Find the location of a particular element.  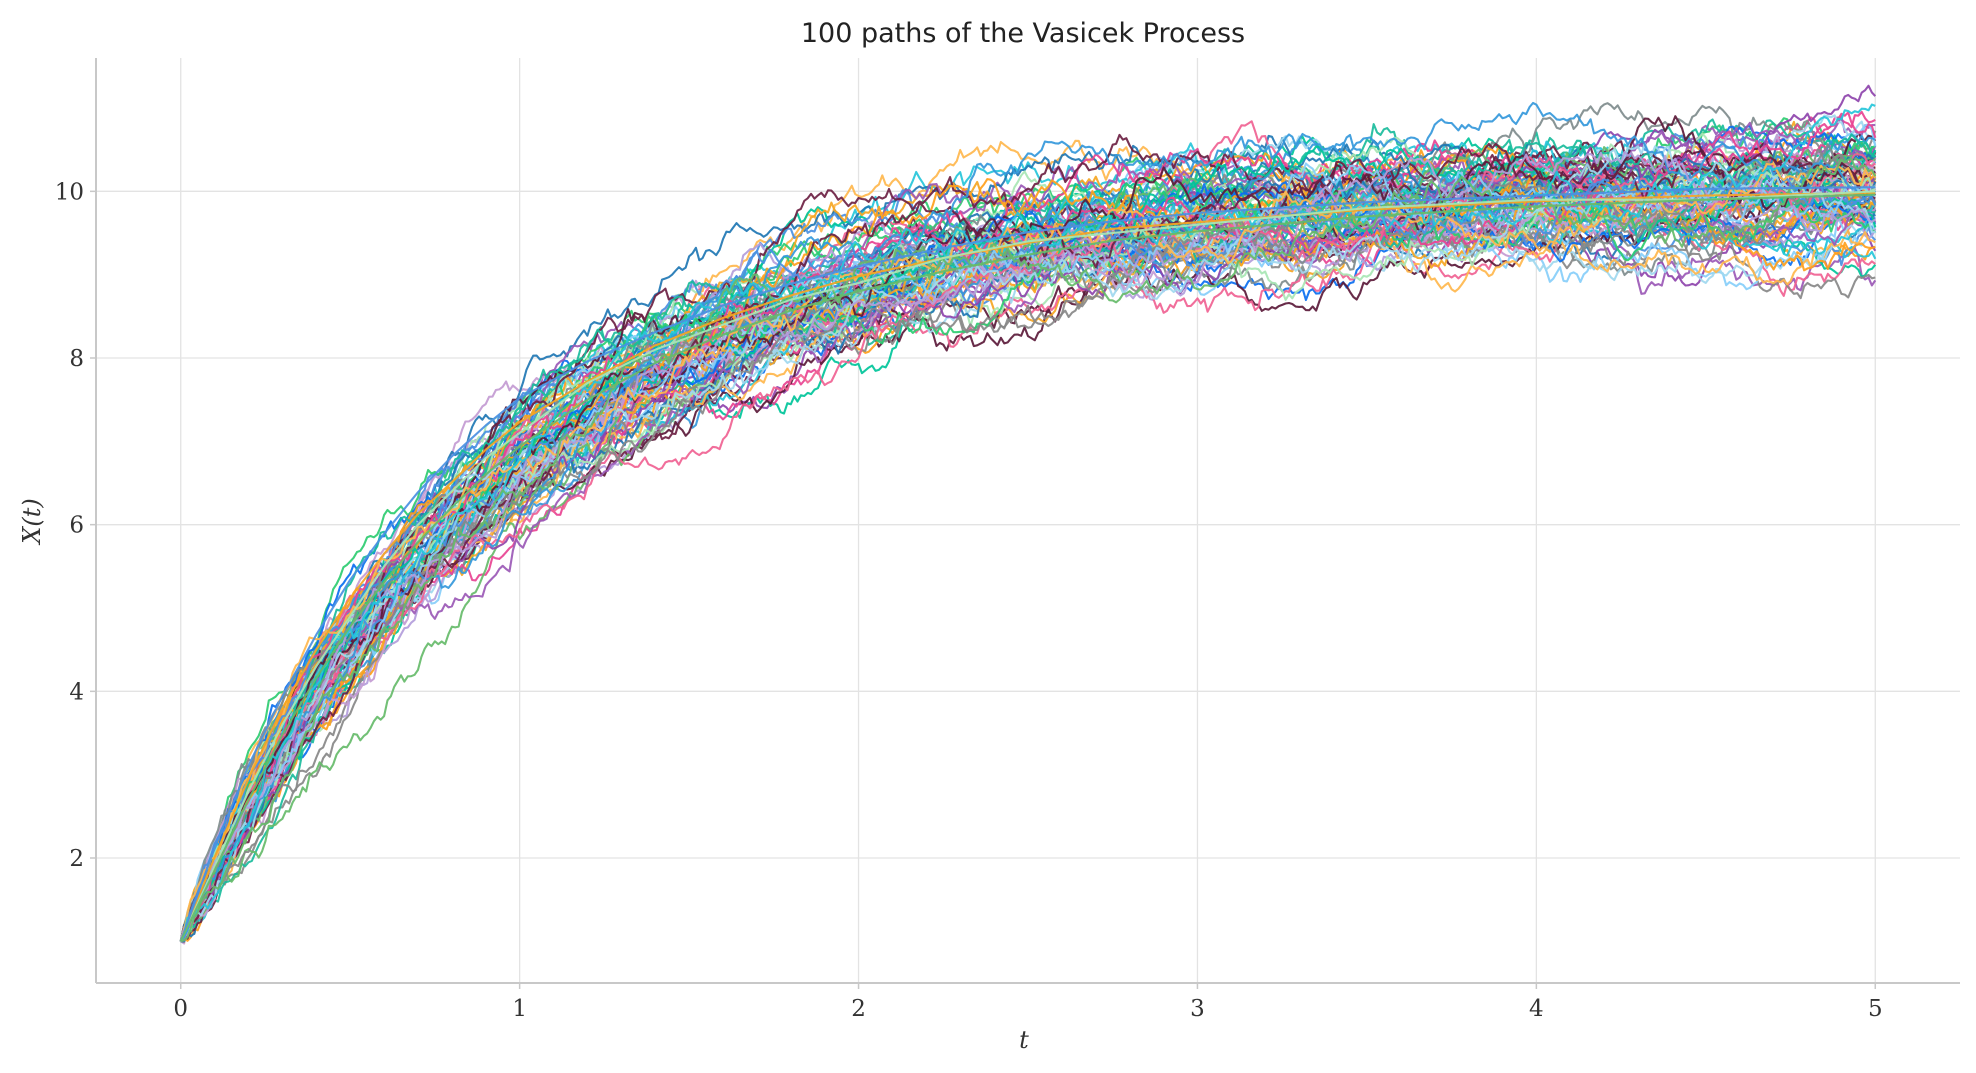

y-tick-label: 8 is located at coordinates (76, 359).